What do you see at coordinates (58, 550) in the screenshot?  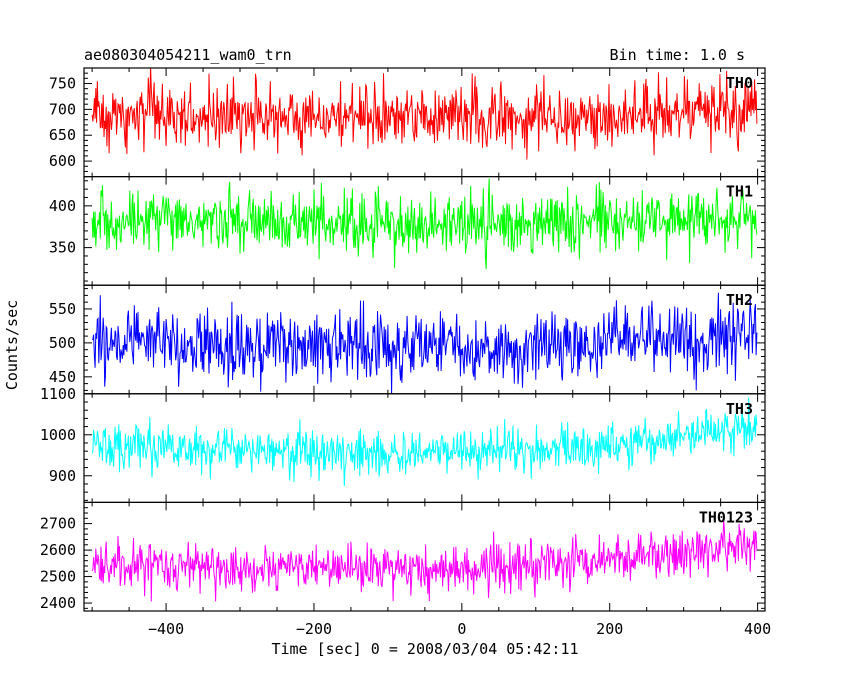 I see `y-tick-label: 2600` at bounding box center [58, 550].